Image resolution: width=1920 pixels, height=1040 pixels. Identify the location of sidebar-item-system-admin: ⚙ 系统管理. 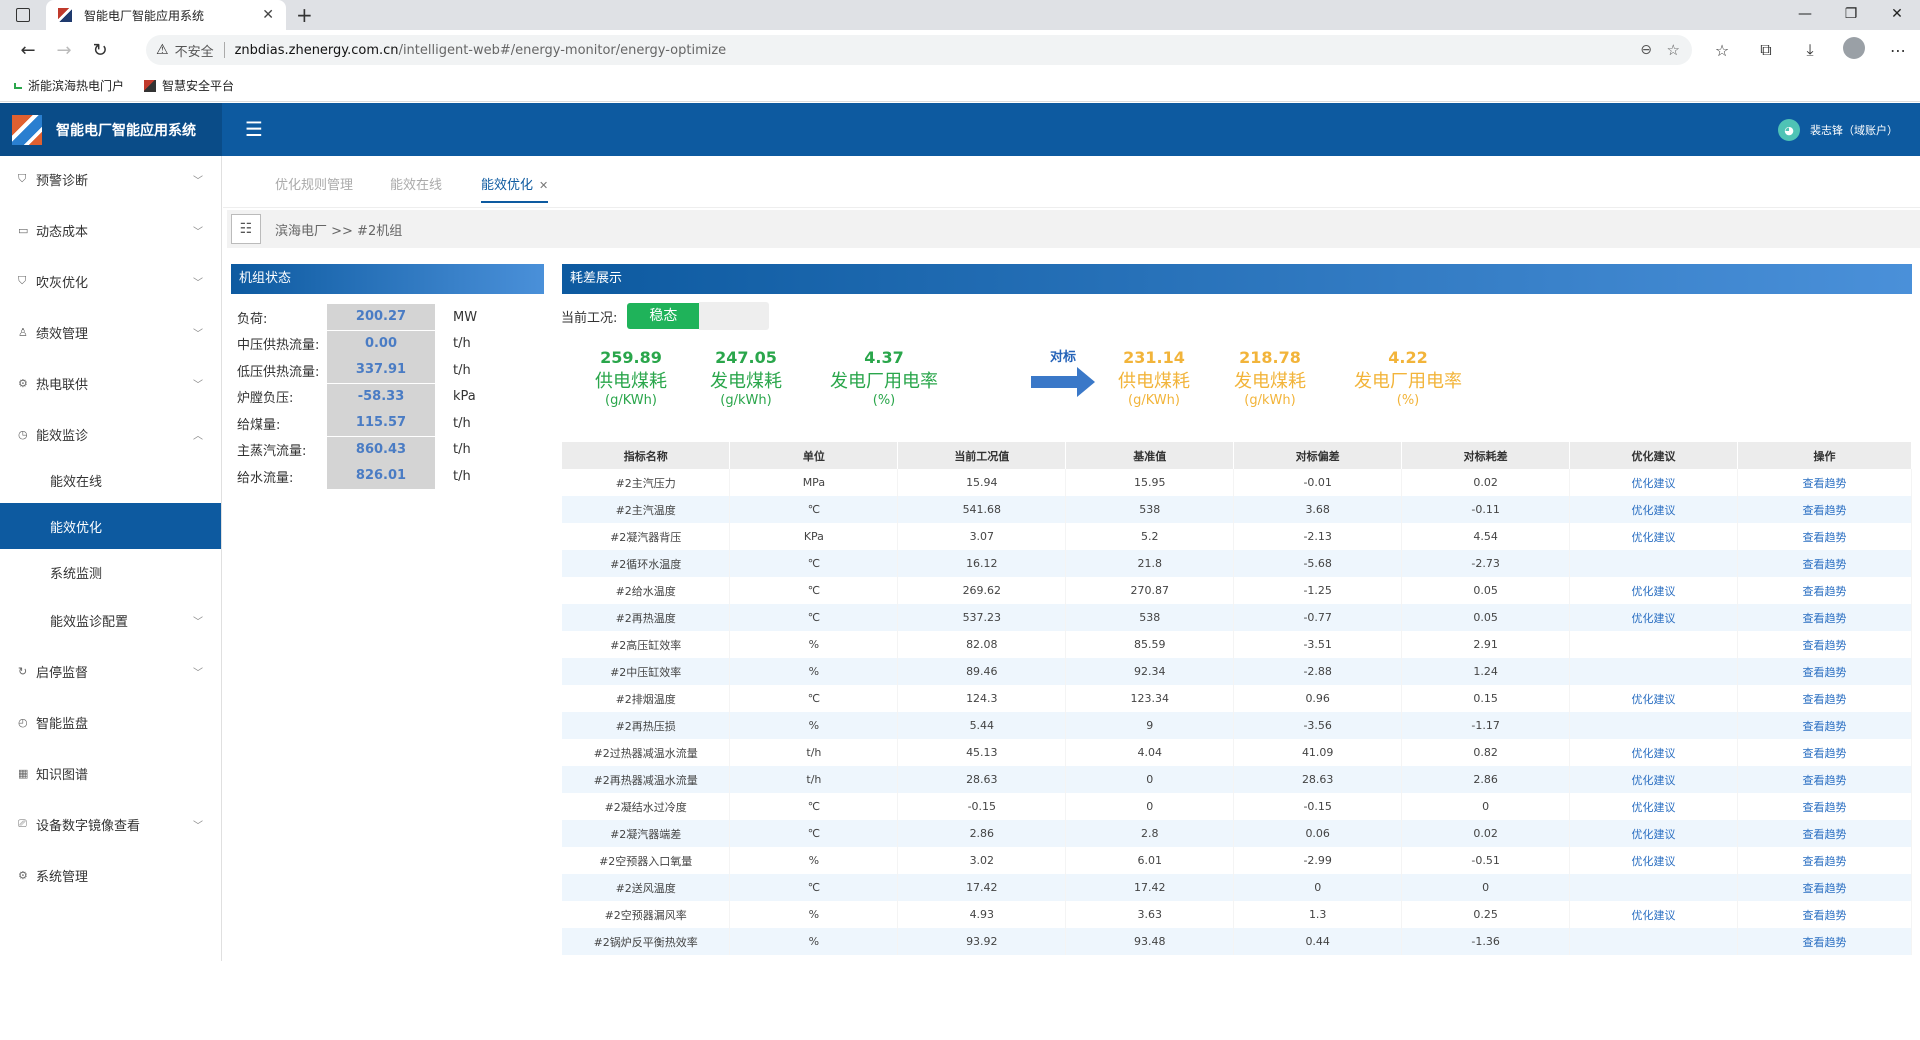
(110, 875).